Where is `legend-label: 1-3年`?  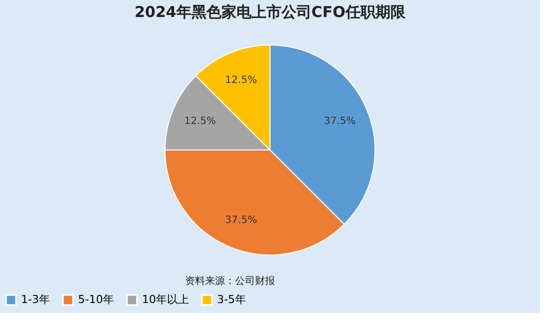 legend-label: 1-3年 is located at coordinates (35, 299).